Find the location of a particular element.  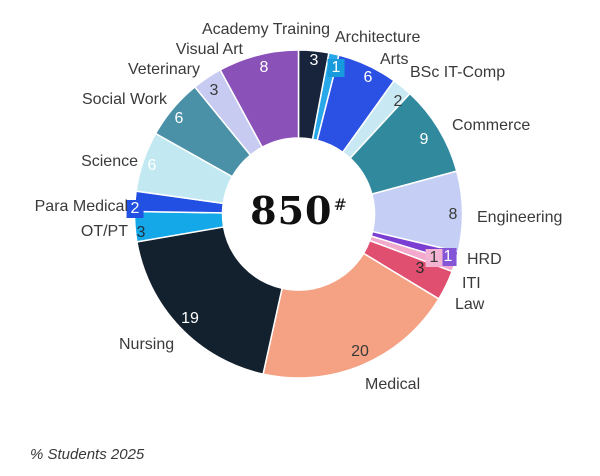

category-label-engineering: Engineering is located at coordinates (520, 217).